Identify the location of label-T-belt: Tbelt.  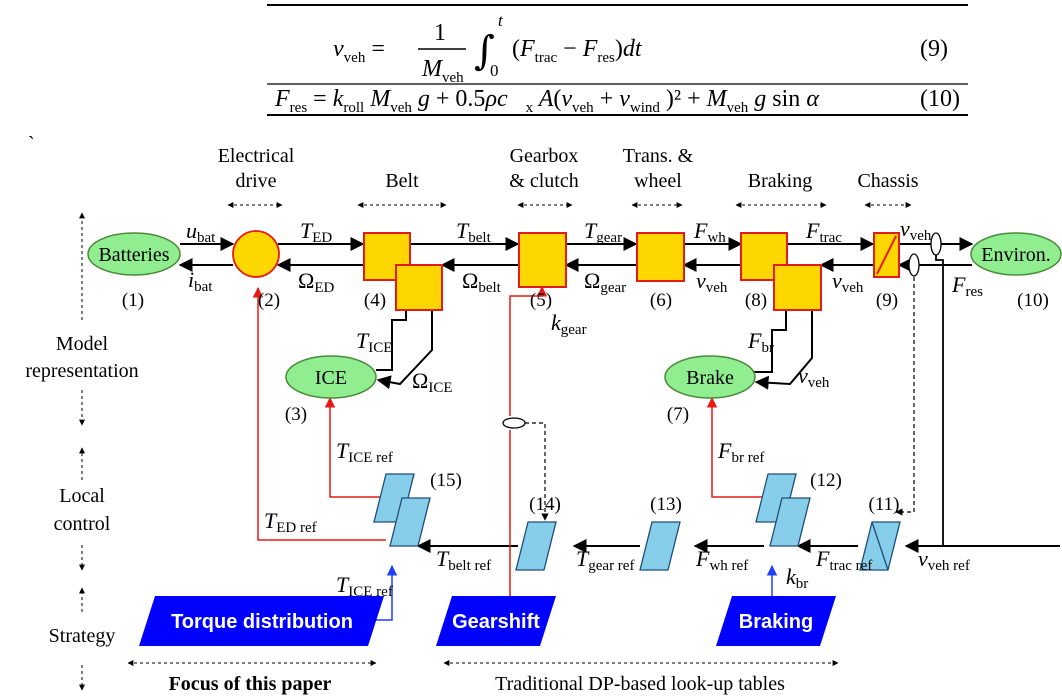
(474, 232).